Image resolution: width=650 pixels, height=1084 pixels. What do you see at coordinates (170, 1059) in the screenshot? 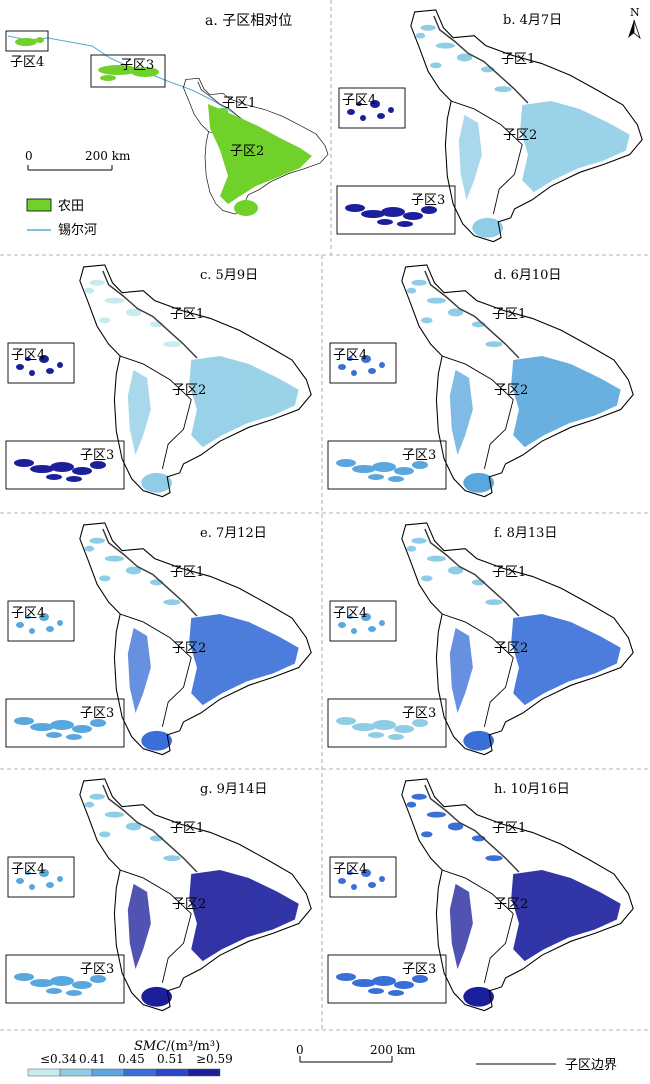
I see `legend-class-label: 0.51` at bounding box center [170, 1059].